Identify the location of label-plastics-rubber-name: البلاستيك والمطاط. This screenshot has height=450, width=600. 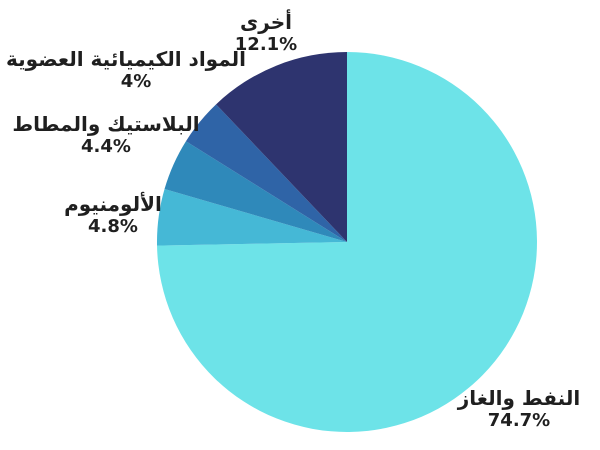
(106, 124).